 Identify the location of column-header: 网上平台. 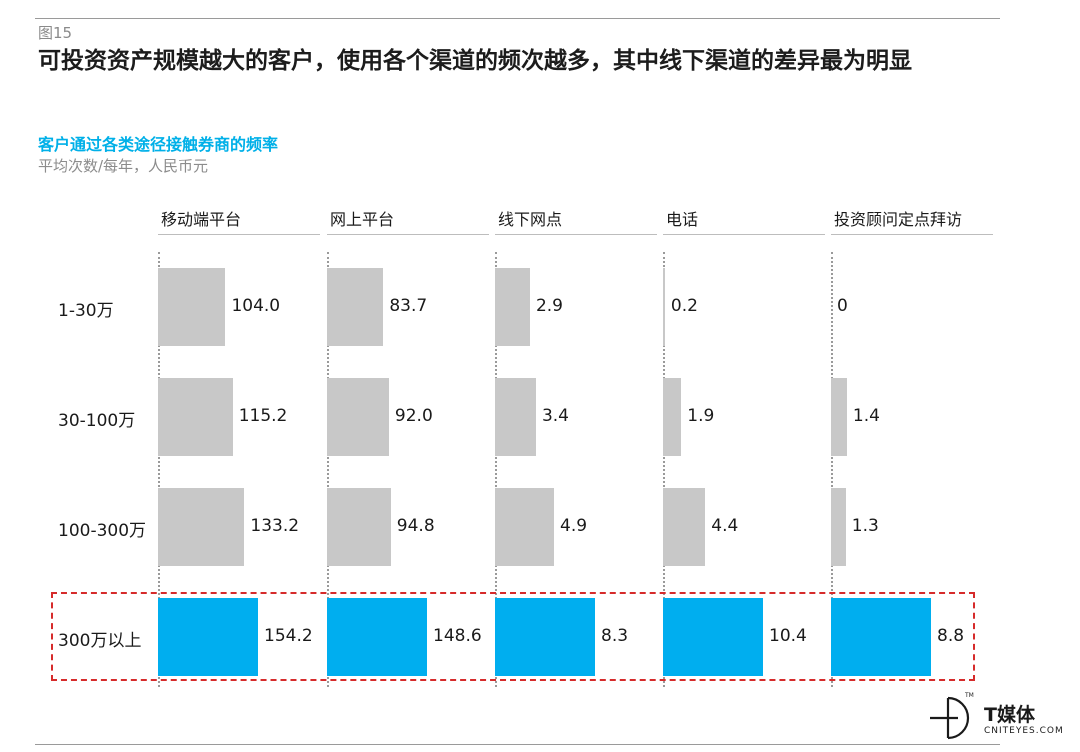
(362, 219).